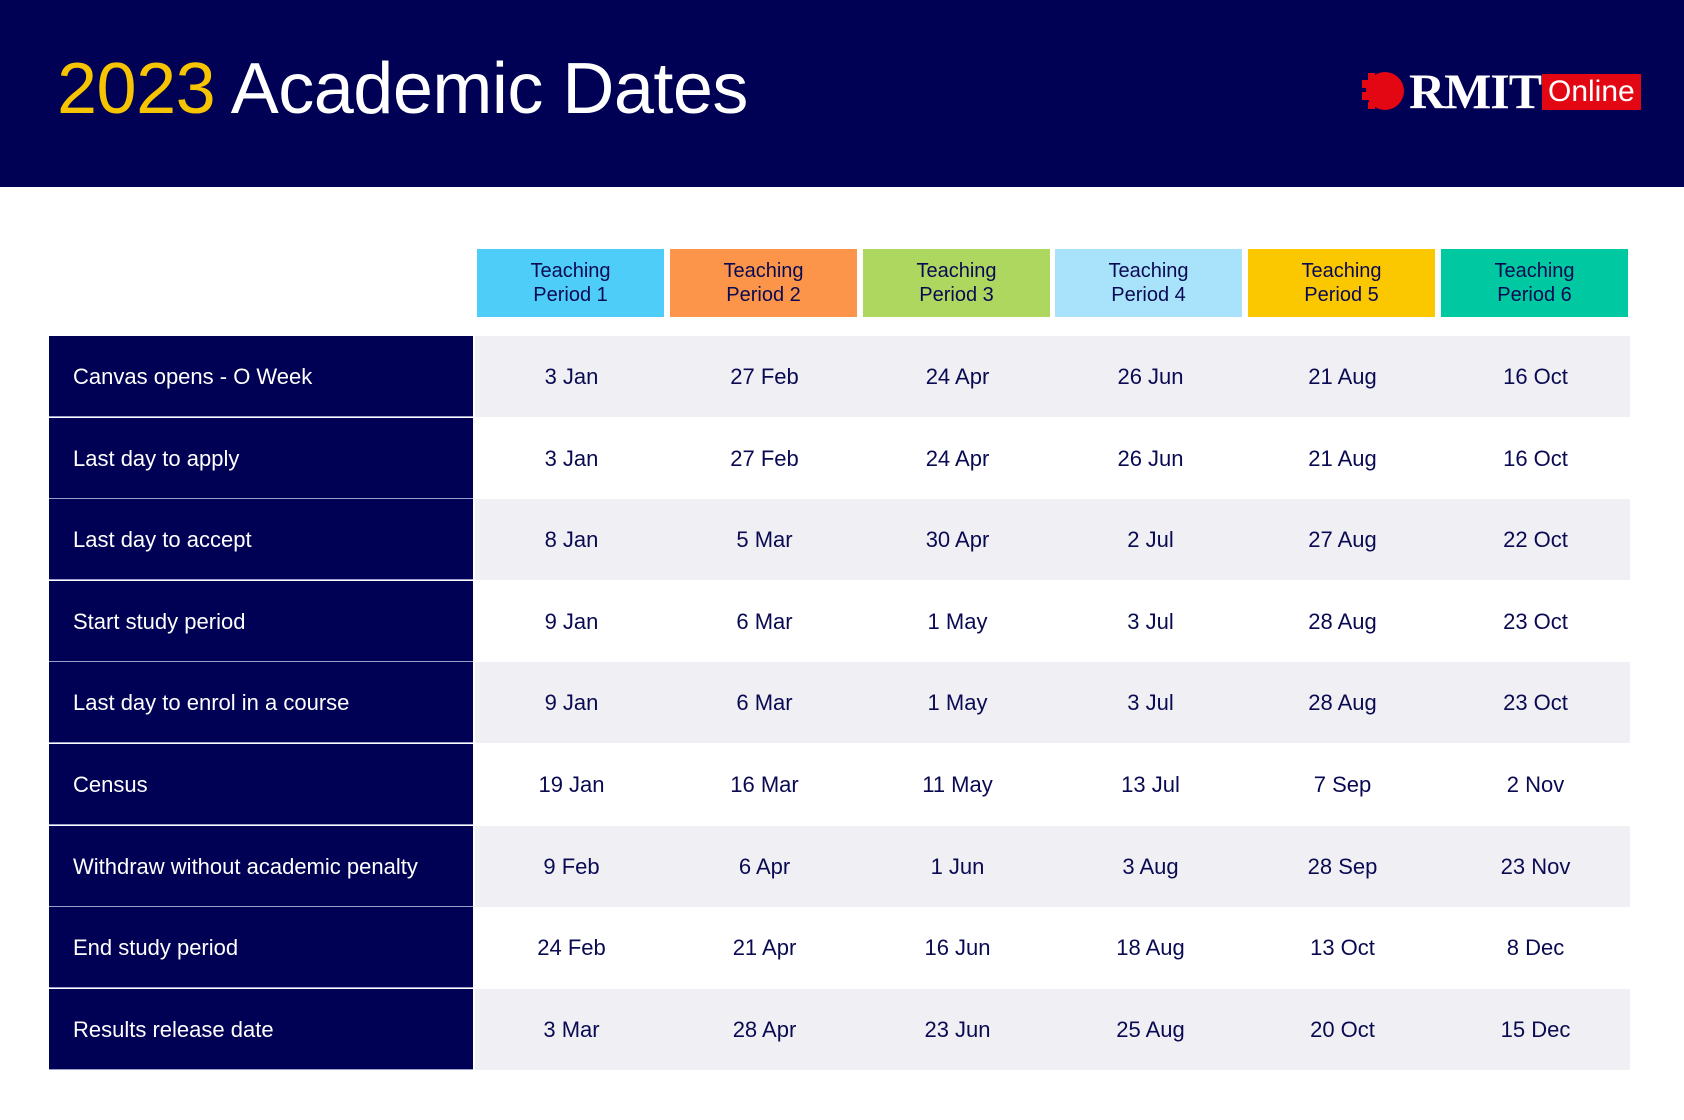 The image size is (1684, 1120). Describe the element at coordinates (1150, 1029) in the screenshot. I see `date-cell-period-4: 25 Aug` at that location.